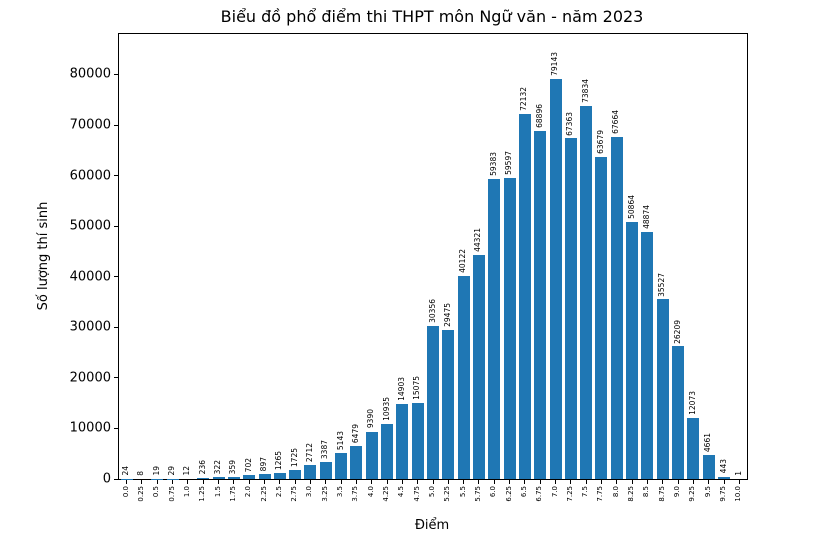 This screenshot has height=547, width=820. I want to click on bar-value-label: 48874, so click(646, 217).